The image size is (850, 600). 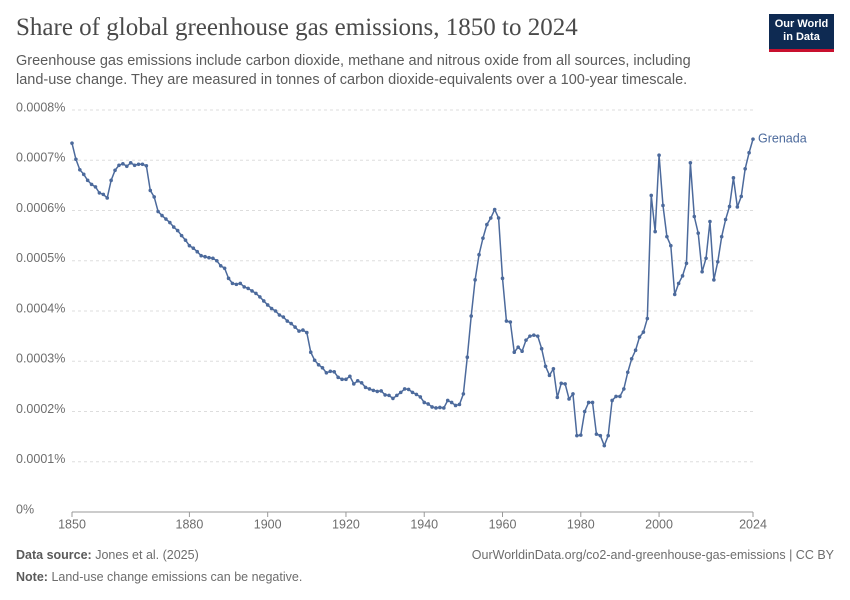 I want to click on y-tick-label: 0.0007%, so click(x=40, y=158).